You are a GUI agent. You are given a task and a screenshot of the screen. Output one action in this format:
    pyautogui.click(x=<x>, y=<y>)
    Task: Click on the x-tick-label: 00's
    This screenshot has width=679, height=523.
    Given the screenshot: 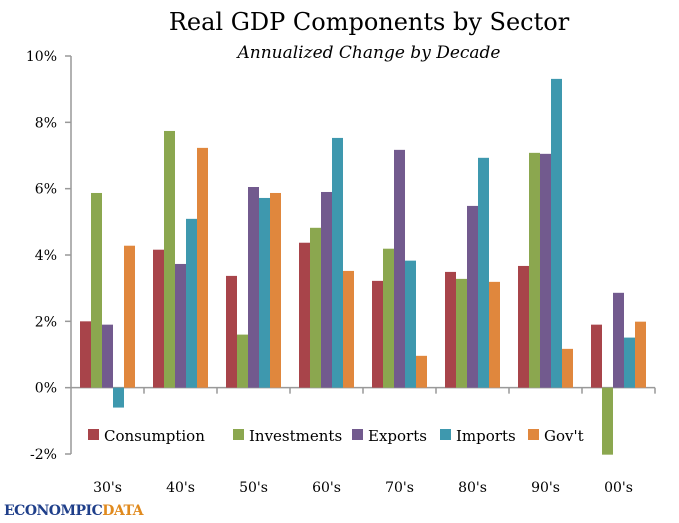 What is the action you would take?
    pyautogui.click(x=618, y=488)
    